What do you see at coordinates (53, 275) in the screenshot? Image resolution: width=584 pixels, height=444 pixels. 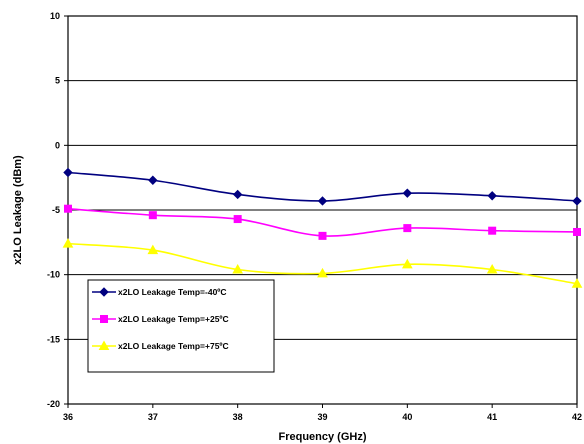 I see `y-tick-label: -10` at bounding box center [53, 275].